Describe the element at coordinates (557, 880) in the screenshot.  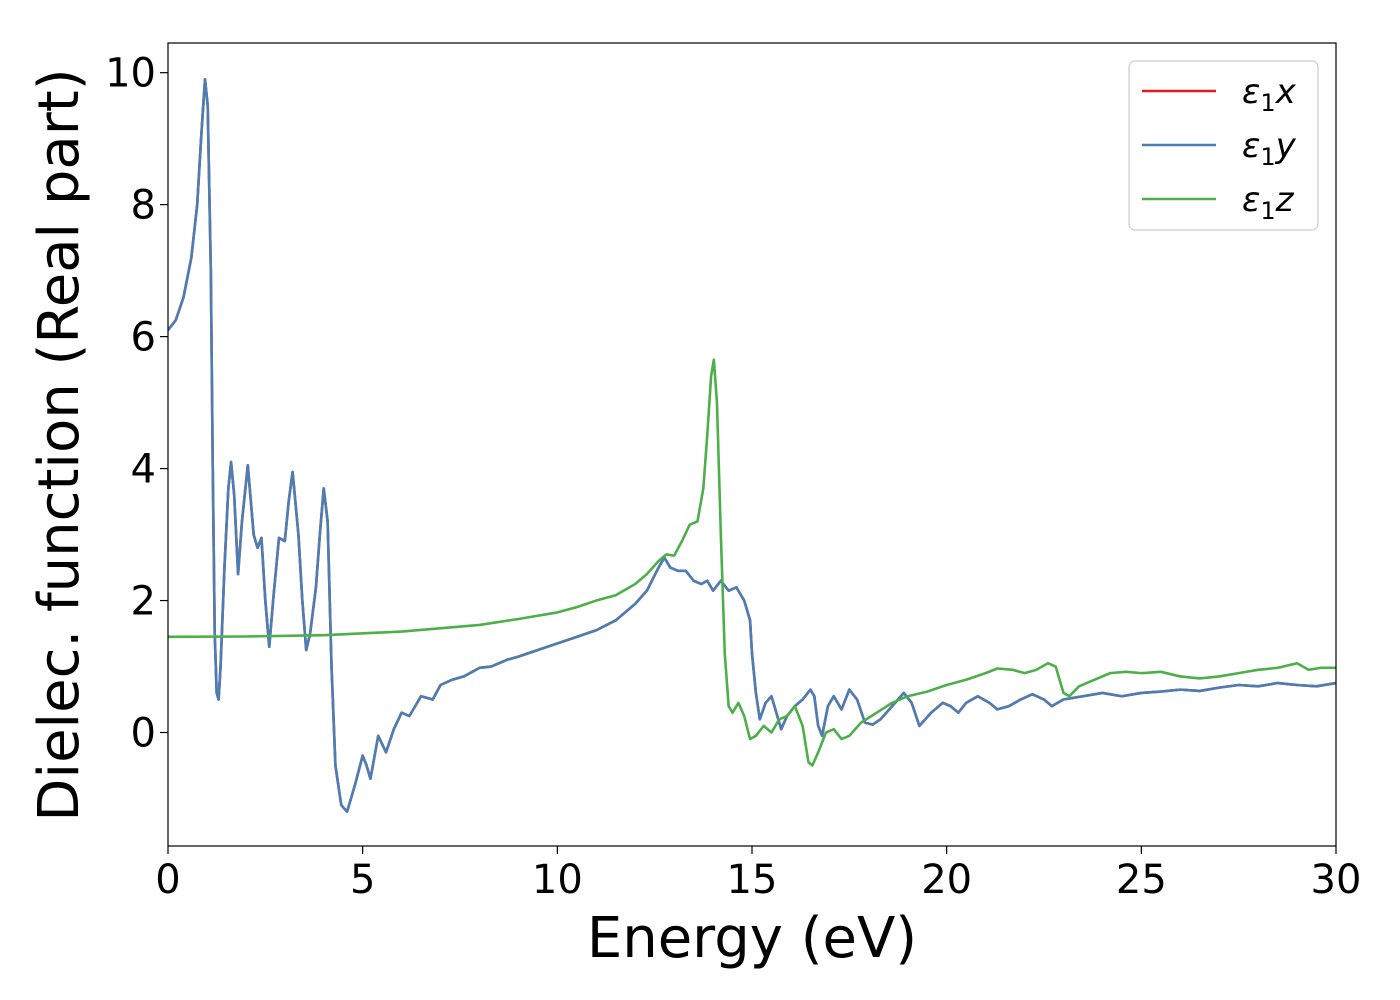
I see `x-tick-label: 10` at that location.